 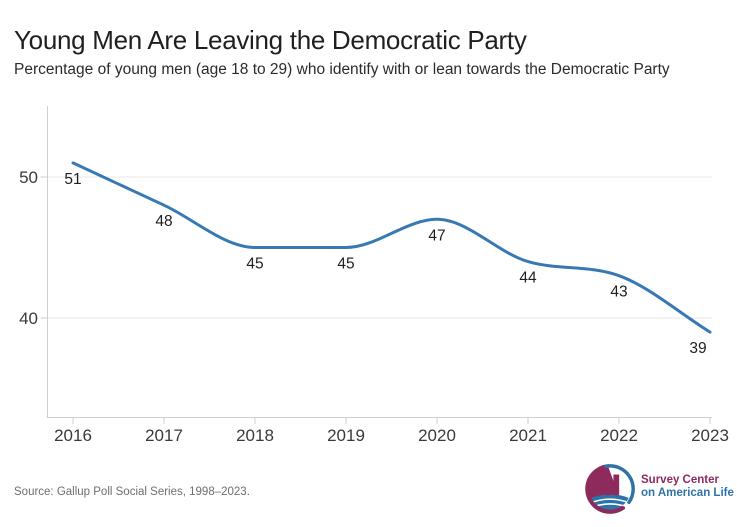 I want to click on data-label: 39, so click(x=697, y=348).